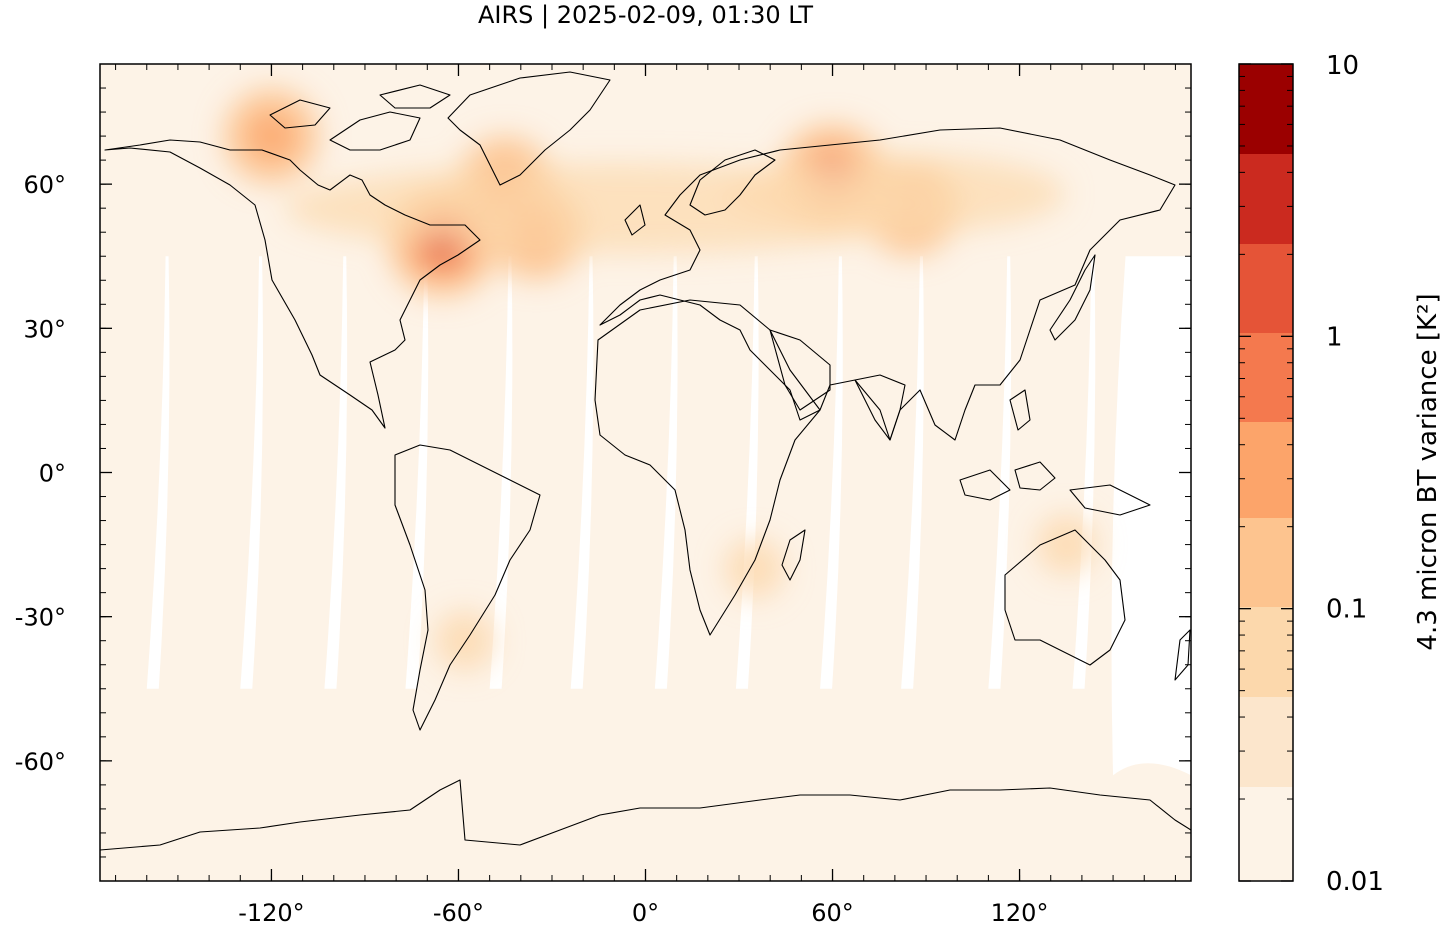 The width and height of the screenshot is (1442, 930). Describe the element at coordinates (458, 913) in the screenshot. I see `x-tick-label: -60°` at that location.